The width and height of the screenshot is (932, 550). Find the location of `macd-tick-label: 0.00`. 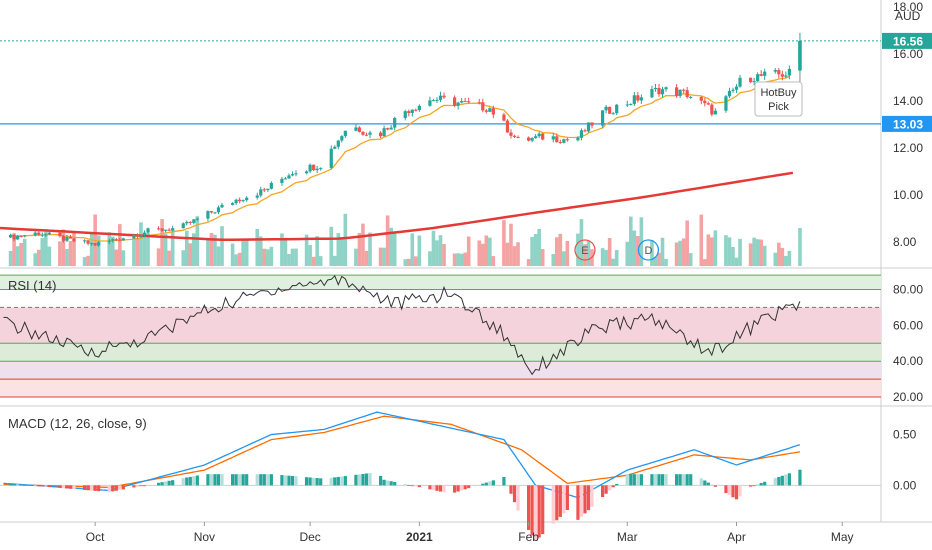

macd-tick-label: 0.00 is located at coordinates (905, 485).